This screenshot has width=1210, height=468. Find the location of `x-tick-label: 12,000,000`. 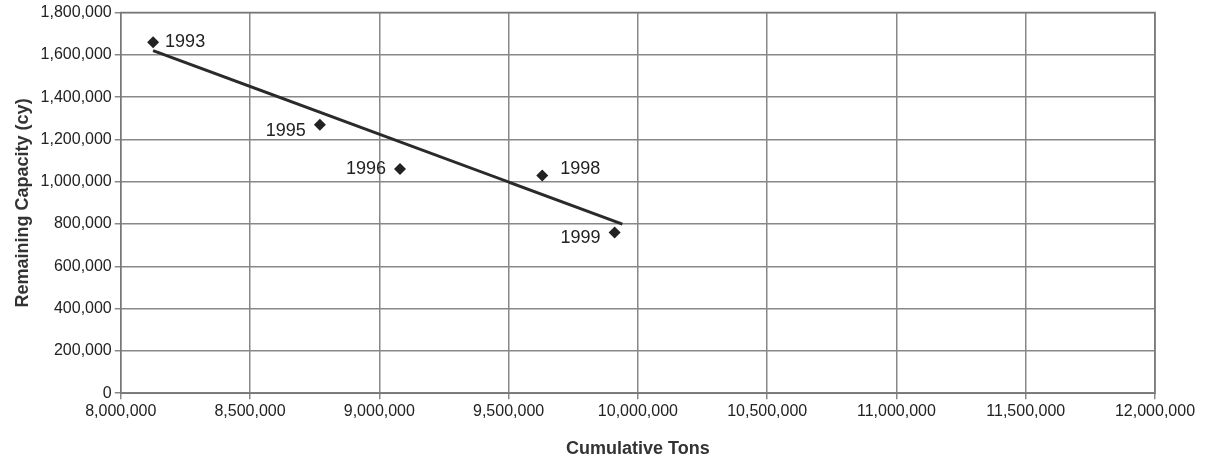

x-tick-label: 12,000,000 is located at coordinates (1155, 411).